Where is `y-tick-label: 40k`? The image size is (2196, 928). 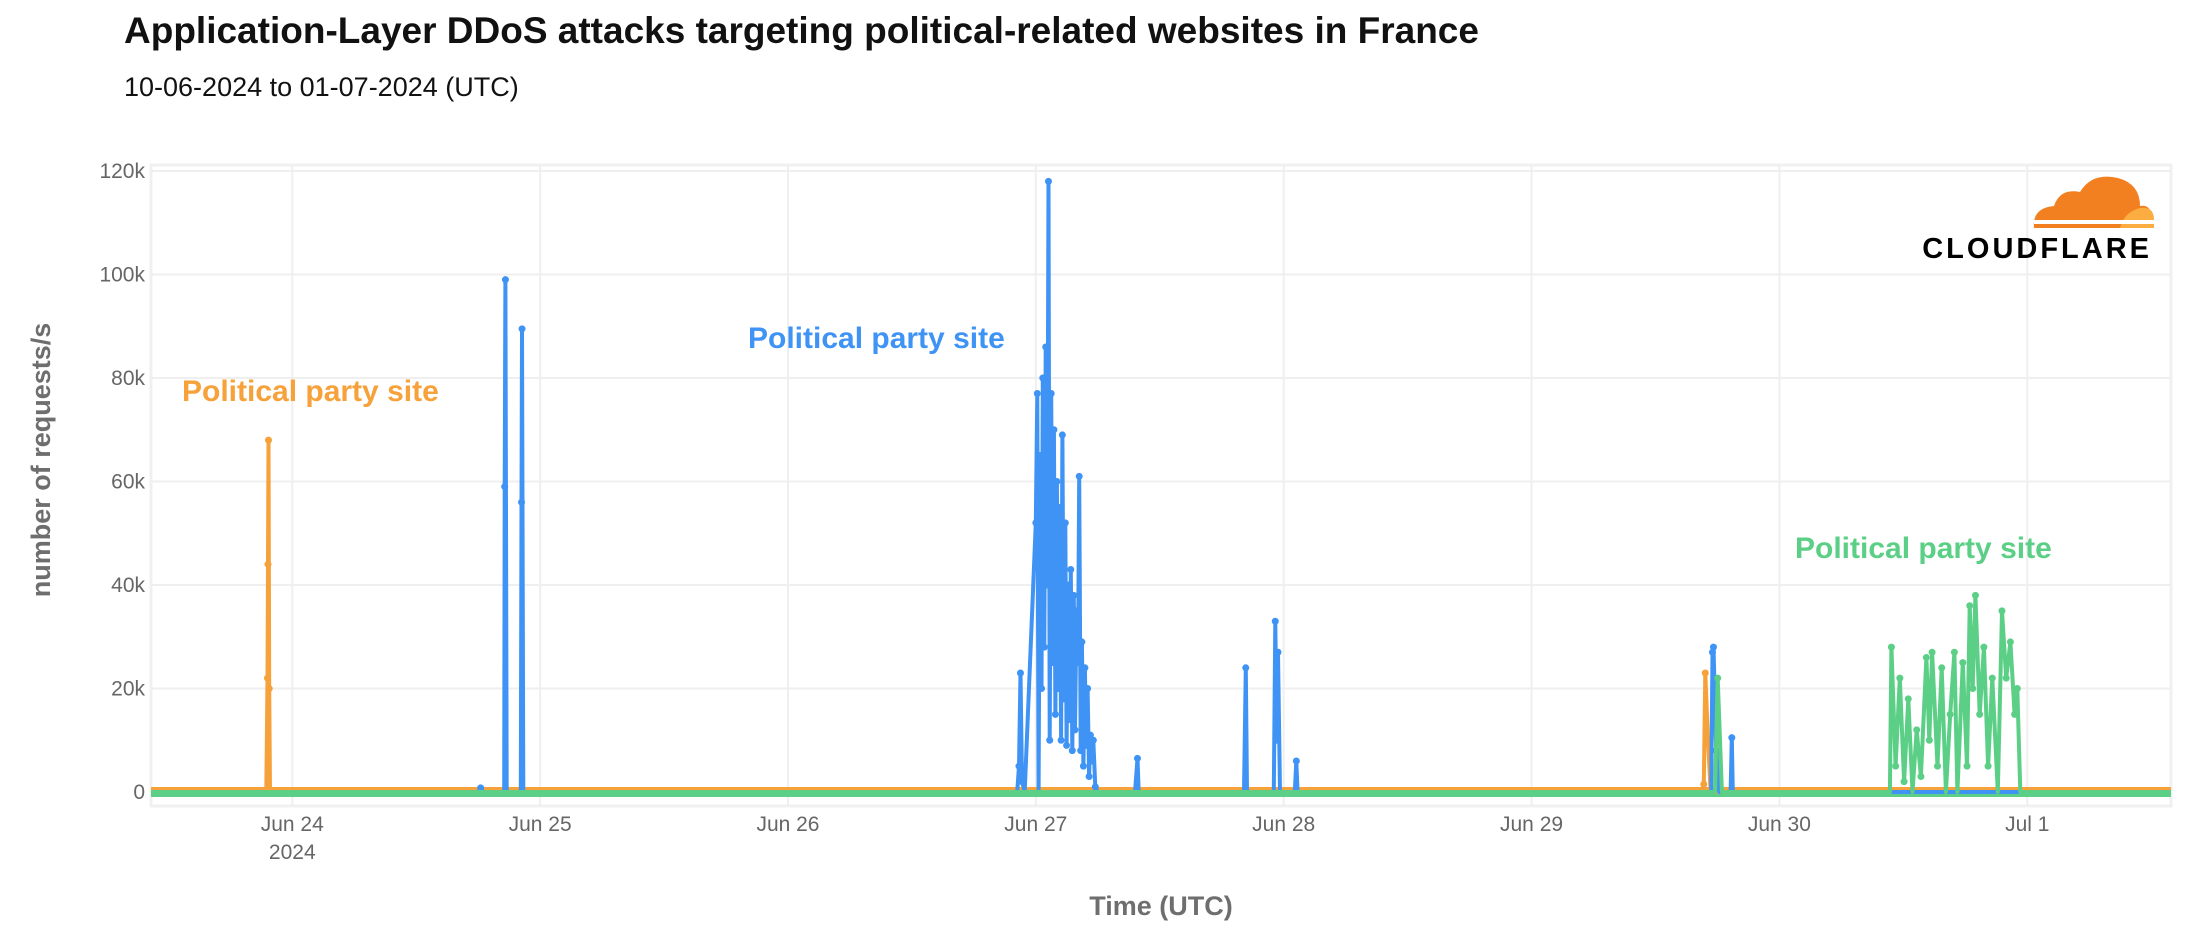 y-tick-label: 40k is located at coordinates (128, 585).